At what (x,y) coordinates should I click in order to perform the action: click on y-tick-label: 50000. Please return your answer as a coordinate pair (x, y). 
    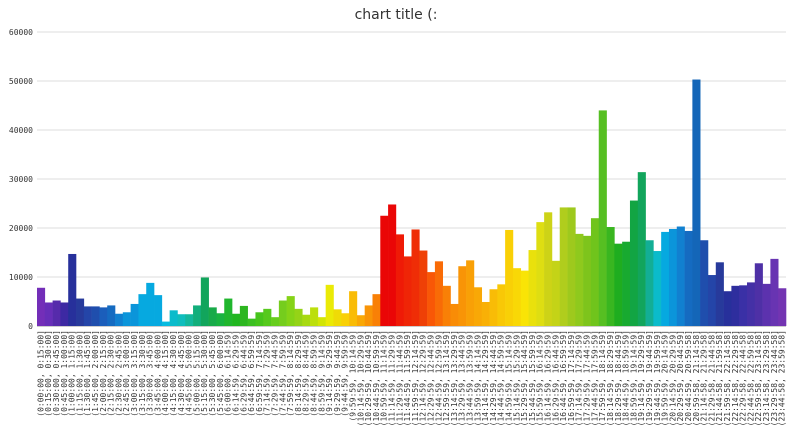
    Looking at the image, I should click on (21, 81).